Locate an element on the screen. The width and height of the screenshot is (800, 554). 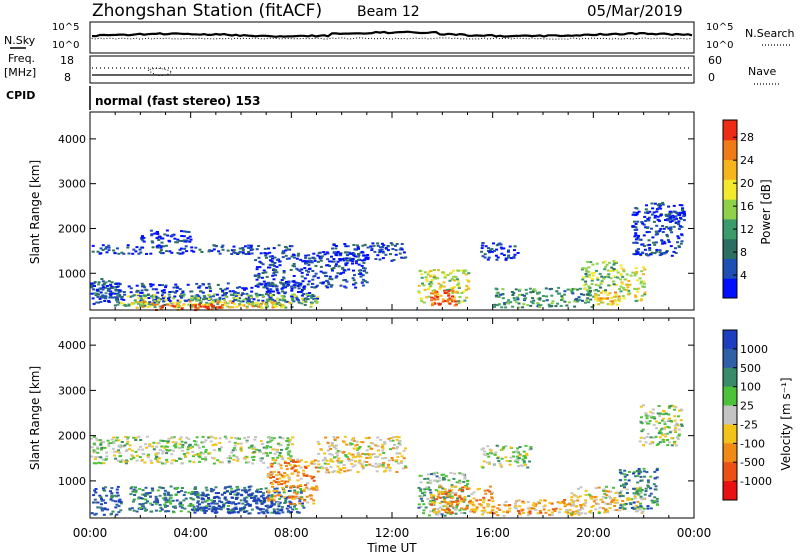
colorbar-swatch is located at coordinates (730, 130).